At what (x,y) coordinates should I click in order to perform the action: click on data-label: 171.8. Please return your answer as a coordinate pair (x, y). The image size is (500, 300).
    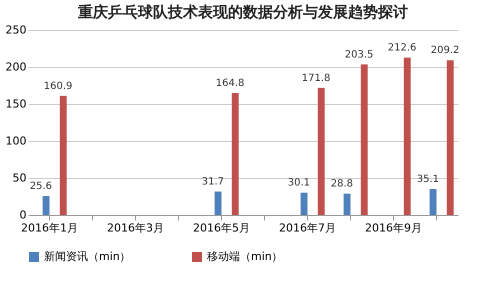
    Looking at the image, I should click on (316, 78).